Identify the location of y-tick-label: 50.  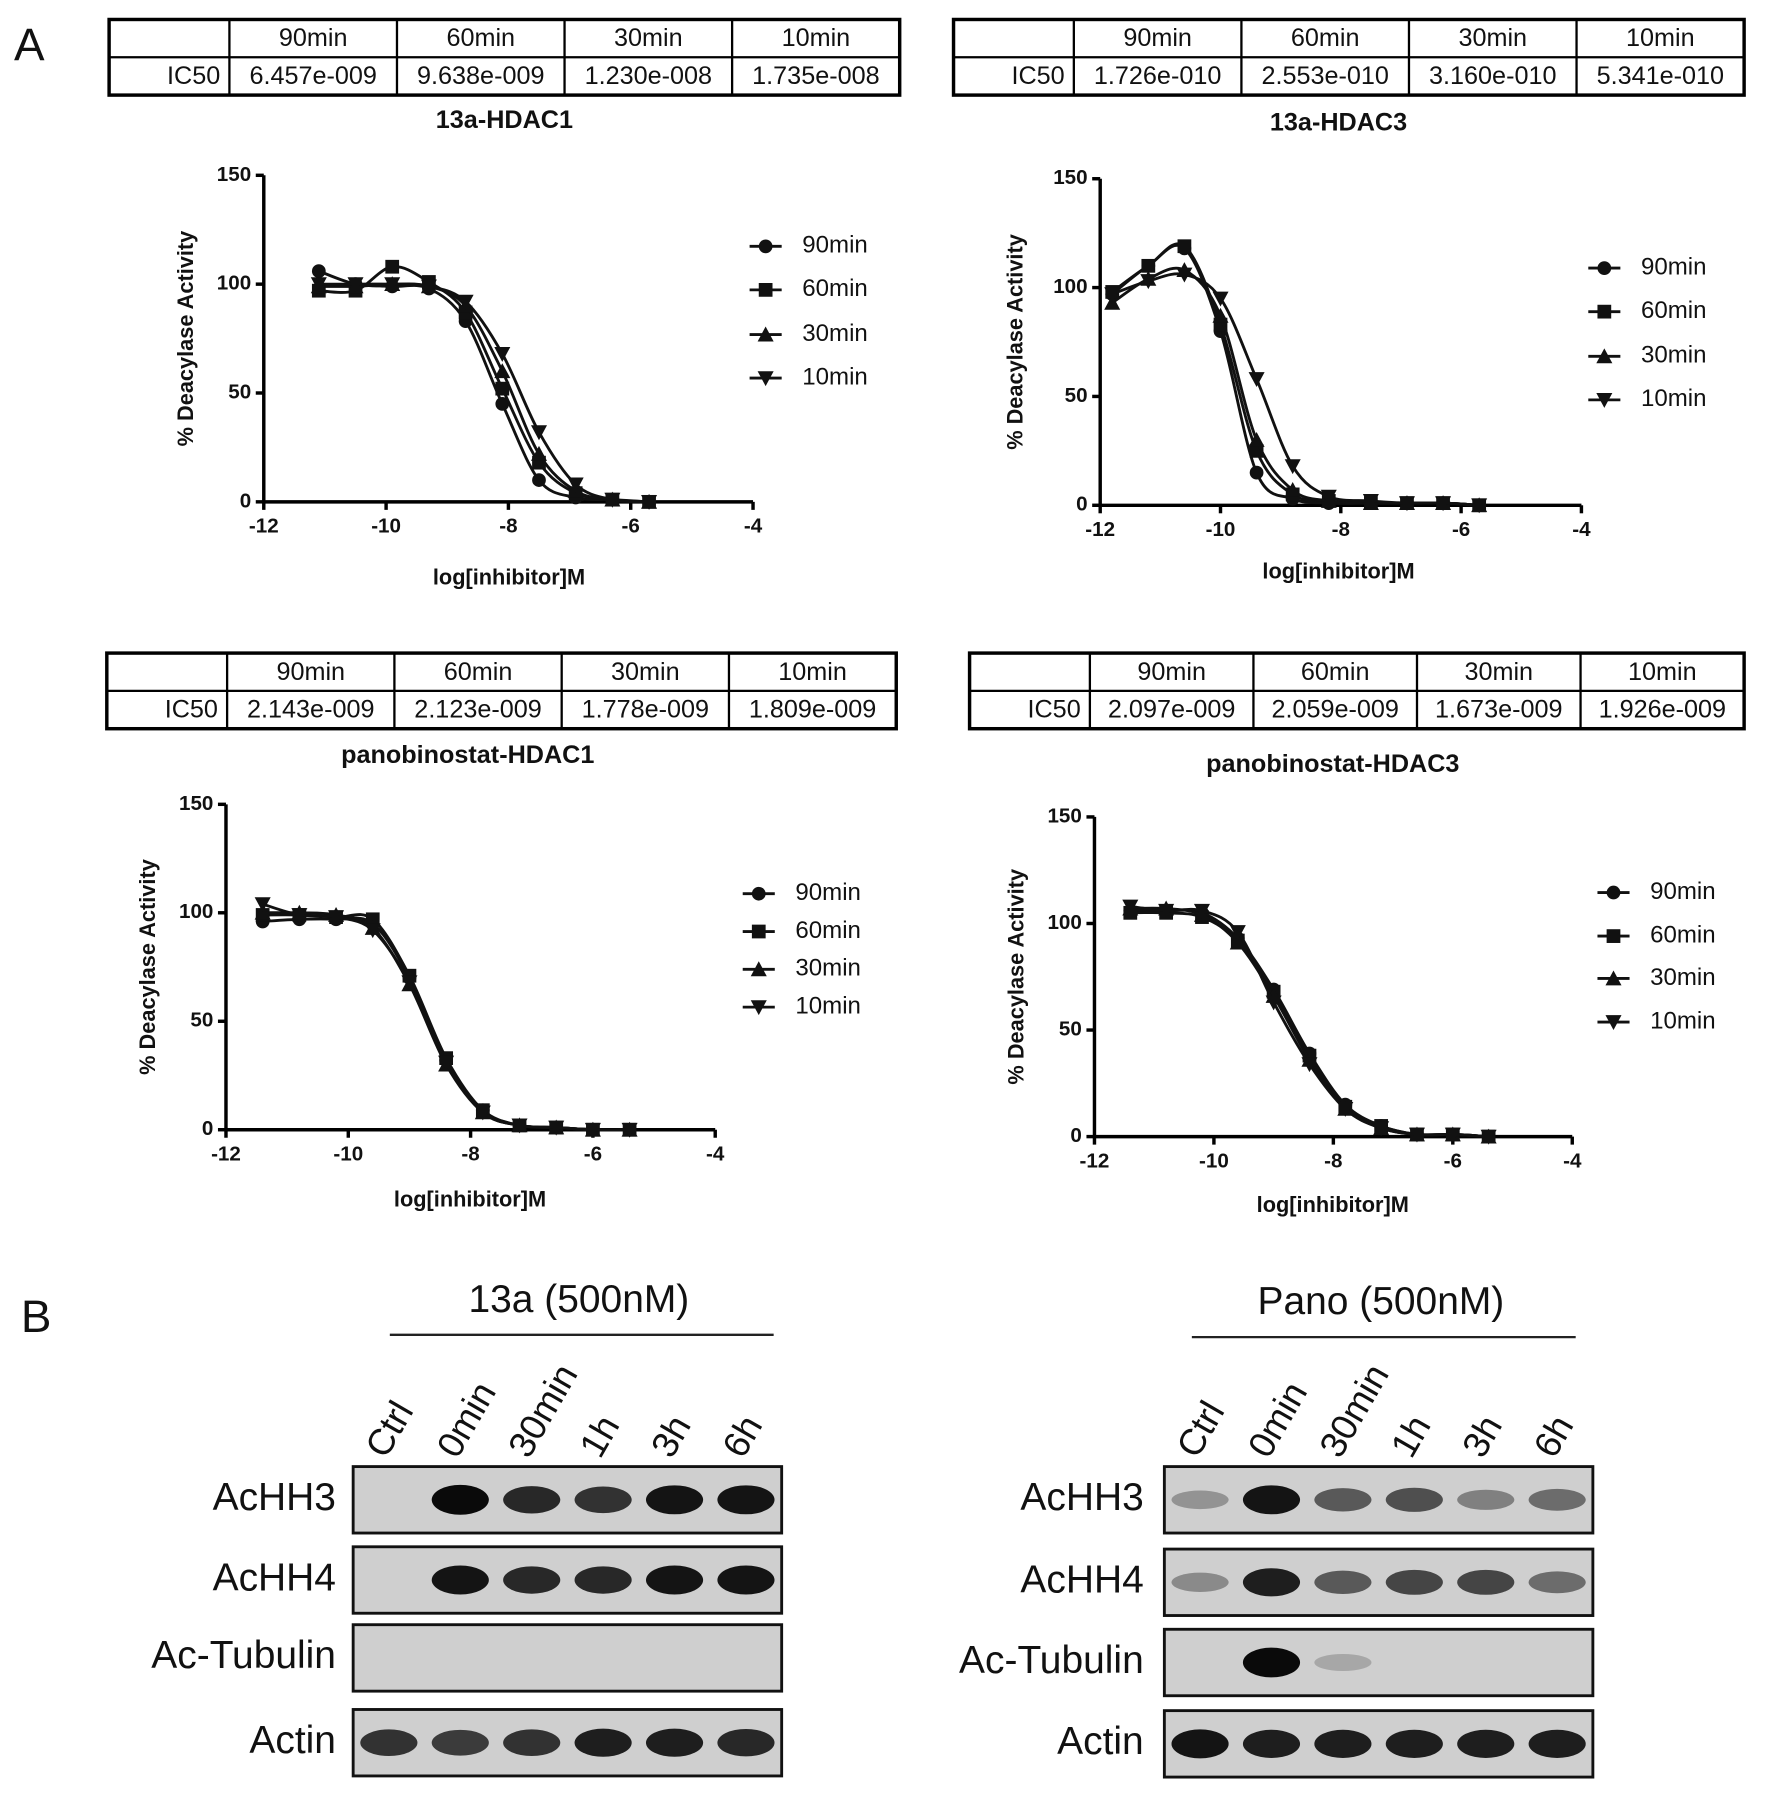
(201, 1020).